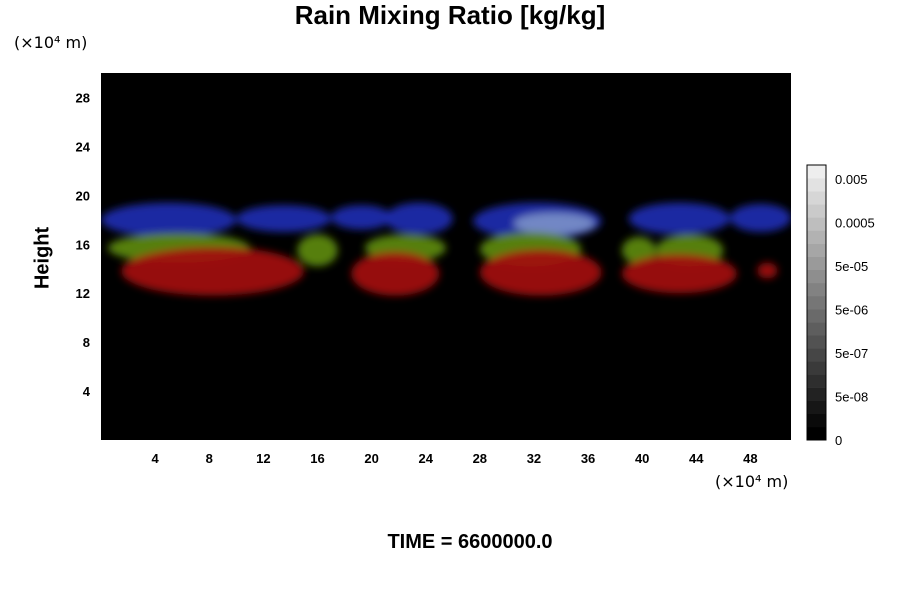 Image resolution: width=900 pixels, height=600 pixels. What do you see at coordinates (851, 353) in the screenshot?
I see `colorbar-tick-label: 5e-07` at bounding box center [851, 353].